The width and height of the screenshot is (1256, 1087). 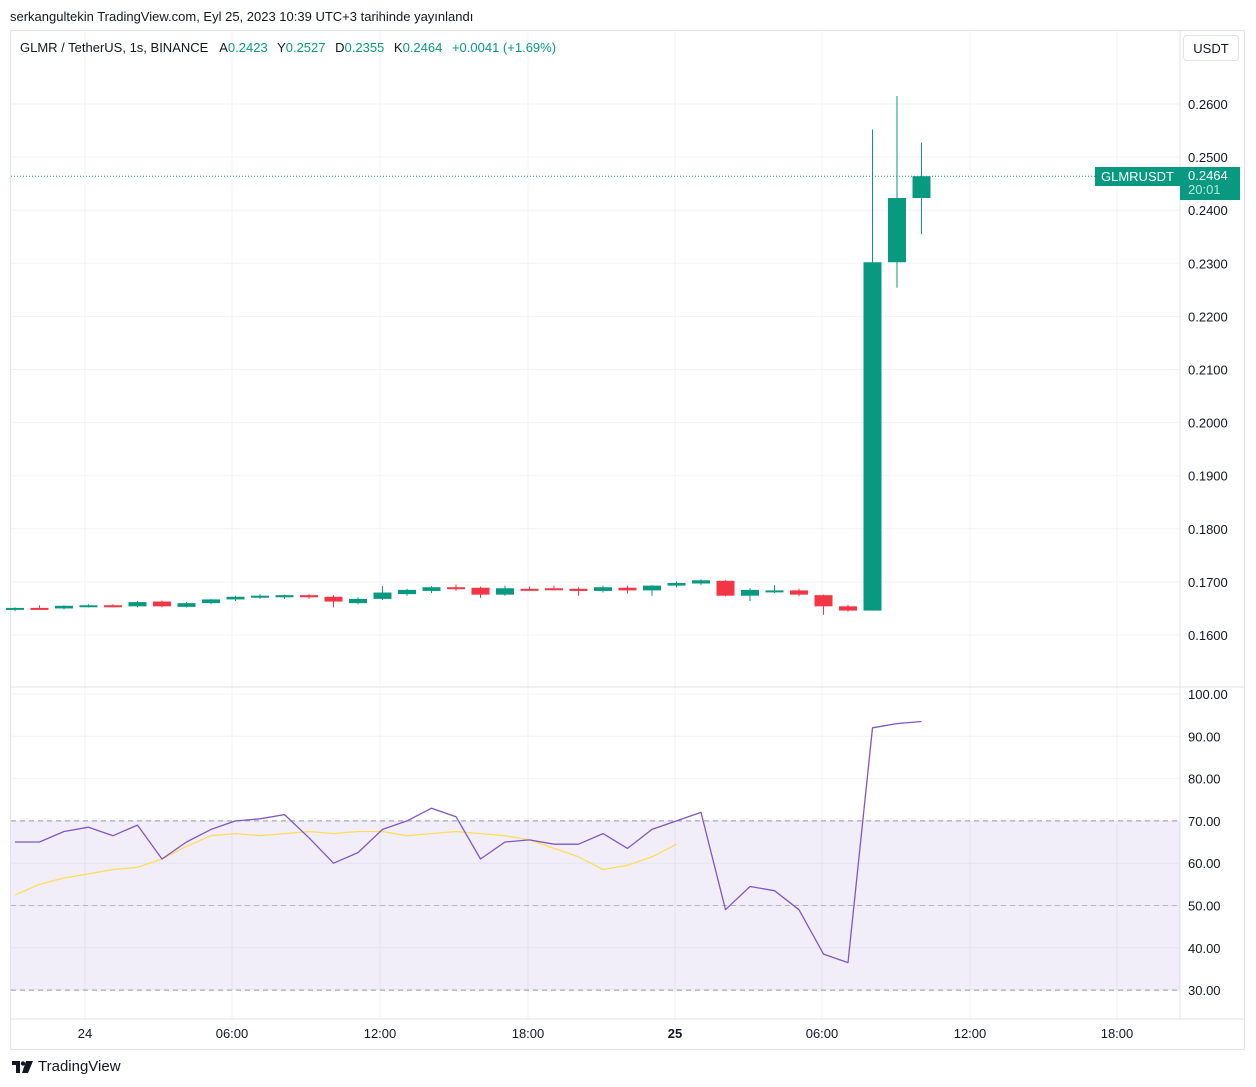 I want to click on price-axis-tick-label: 0.2300, so click(x=1208, y=263).